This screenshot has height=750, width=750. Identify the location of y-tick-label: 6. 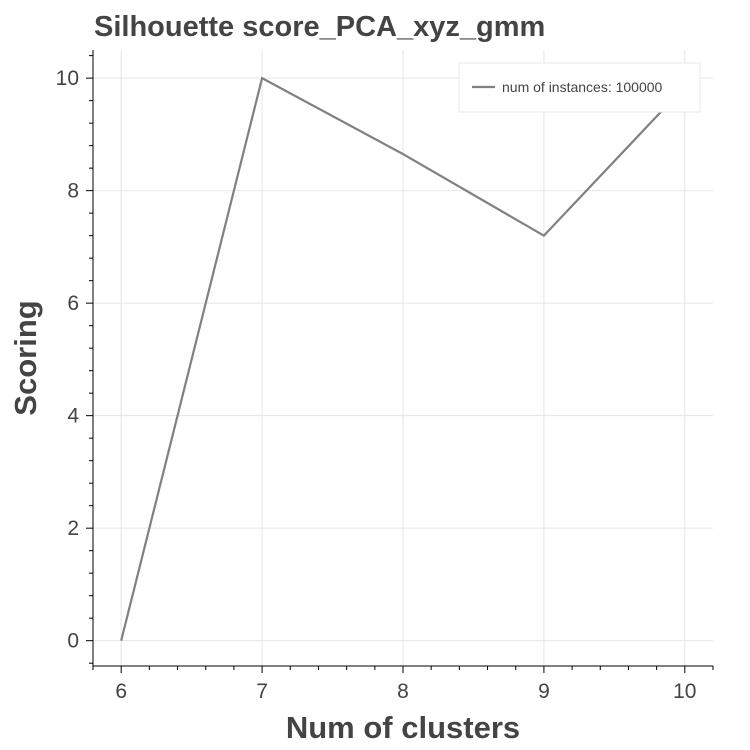
(73, 303).